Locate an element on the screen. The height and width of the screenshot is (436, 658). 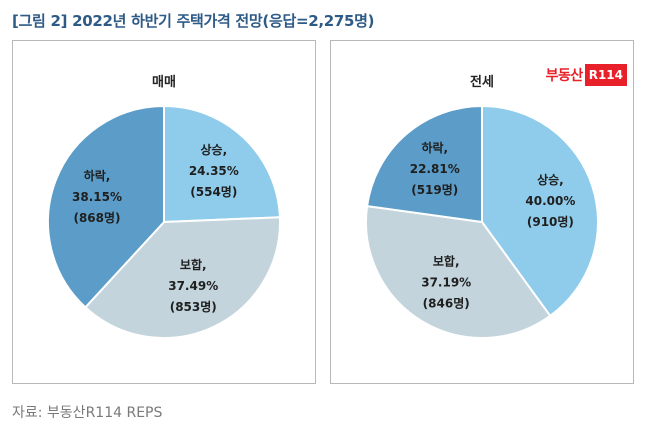
brand-logo: 부동산 R114 is located at coordinates (586, 75).